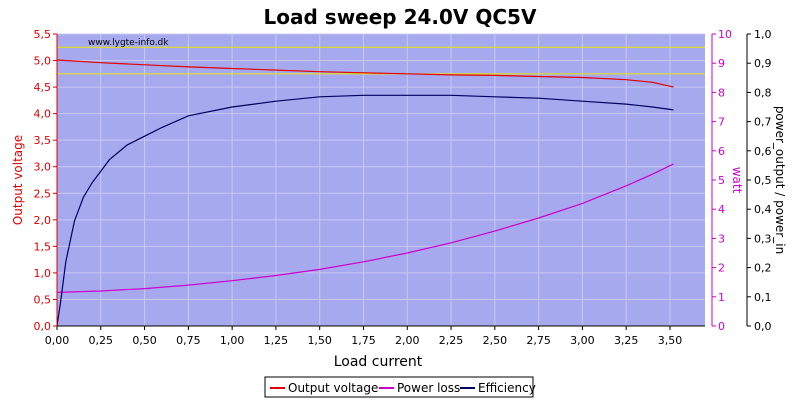 The image size is (800, 400). I want to click on left-tick-label: 1,0, so click(43, 273).